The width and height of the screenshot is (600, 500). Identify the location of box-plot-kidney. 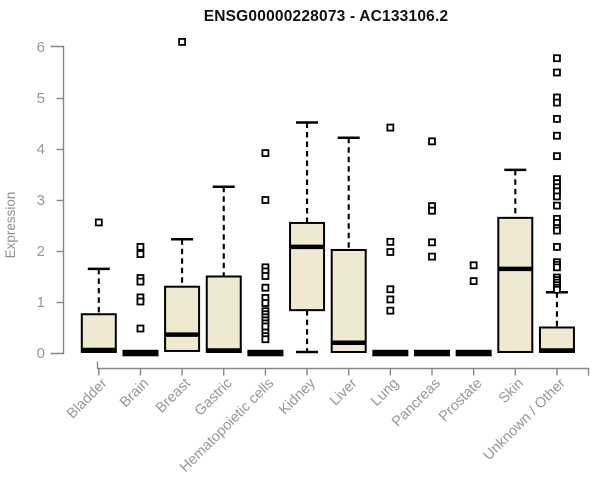
(307, 237).